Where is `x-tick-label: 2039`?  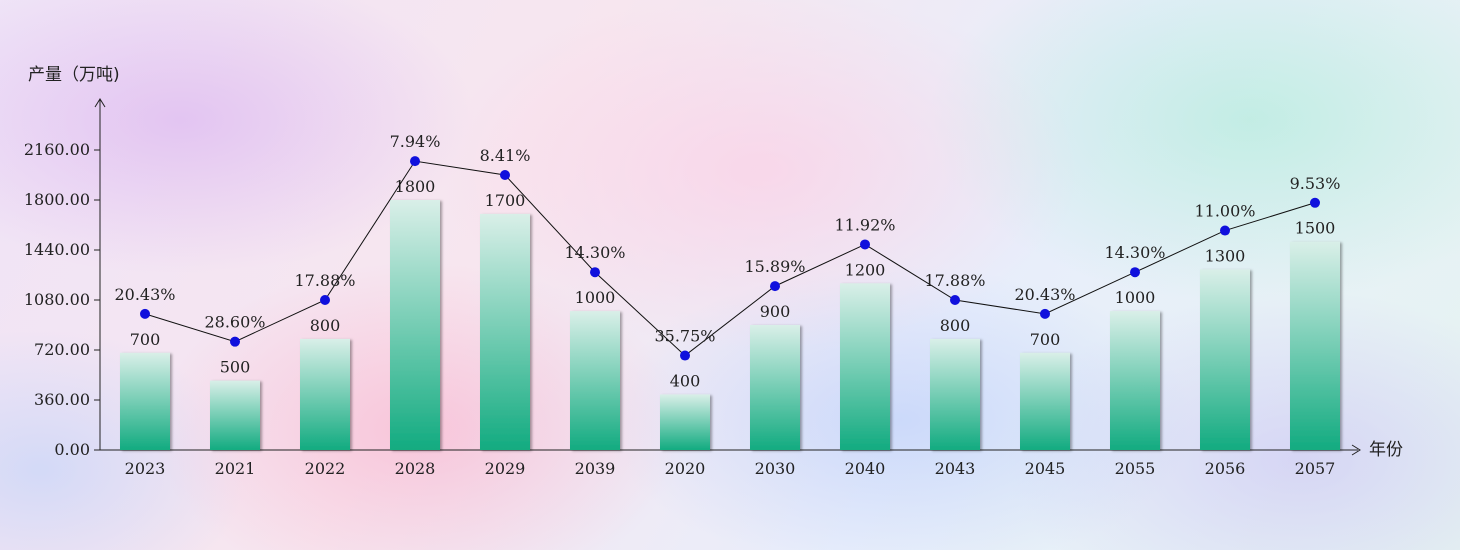
x-tick-label: 2039 is located at coordinates (595, 468).